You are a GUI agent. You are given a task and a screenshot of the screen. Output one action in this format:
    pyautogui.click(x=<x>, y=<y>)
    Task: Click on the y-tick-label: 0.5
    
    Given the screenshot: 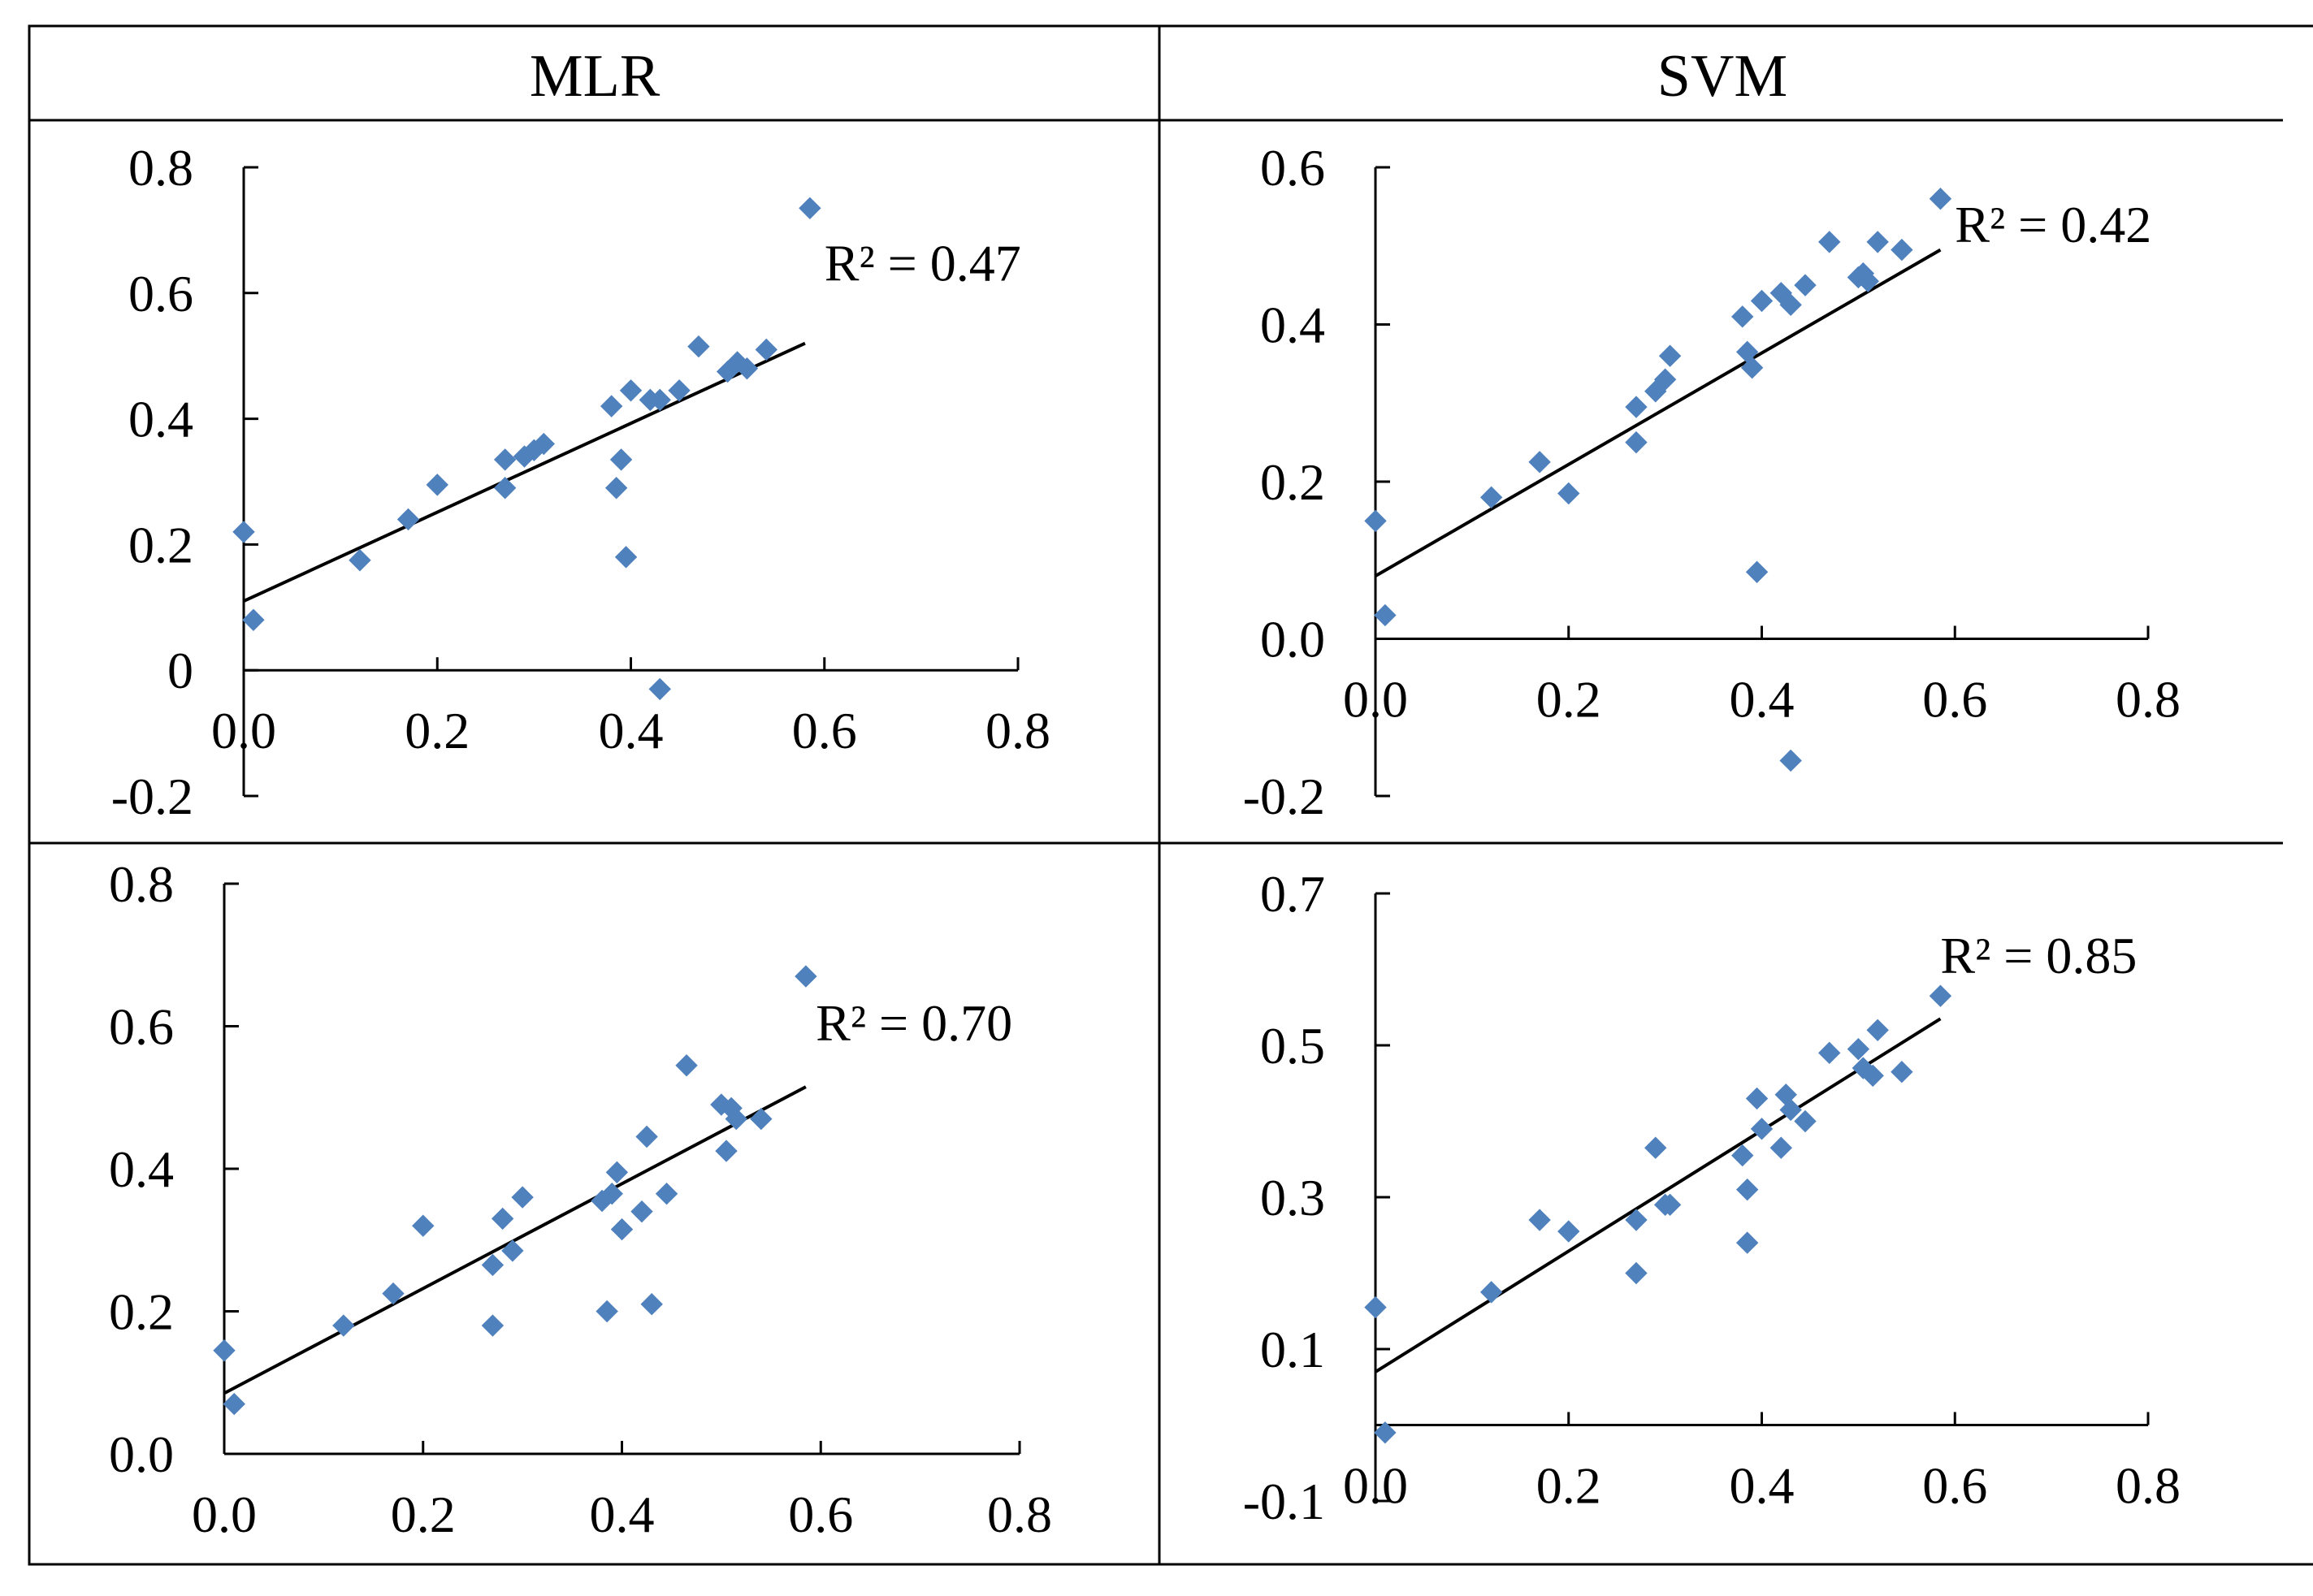 What is the action you would take?
    pyautogui.click(x=1292, y=1046)
    